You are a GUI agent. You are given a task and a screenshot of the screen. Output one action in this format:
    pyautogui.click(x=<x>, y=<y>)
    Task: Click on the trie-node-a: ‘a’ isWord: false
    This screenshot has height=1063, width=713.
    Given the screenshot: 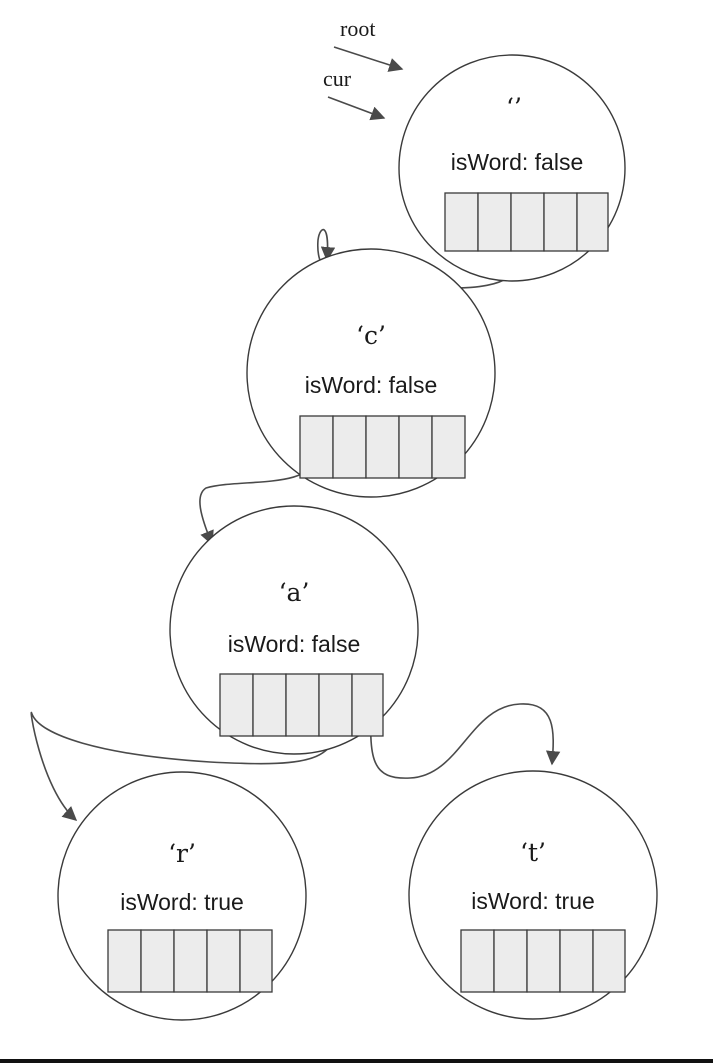 What is the action you would take?
    pyautogui.click(x=294, y=630)
    